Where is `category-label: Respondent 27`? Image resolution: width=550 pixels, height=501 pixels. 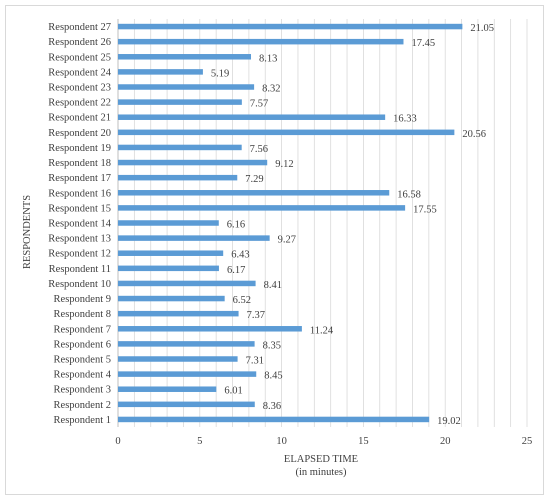
category-label: Respondent 27 is located at coordinates (79, 27).